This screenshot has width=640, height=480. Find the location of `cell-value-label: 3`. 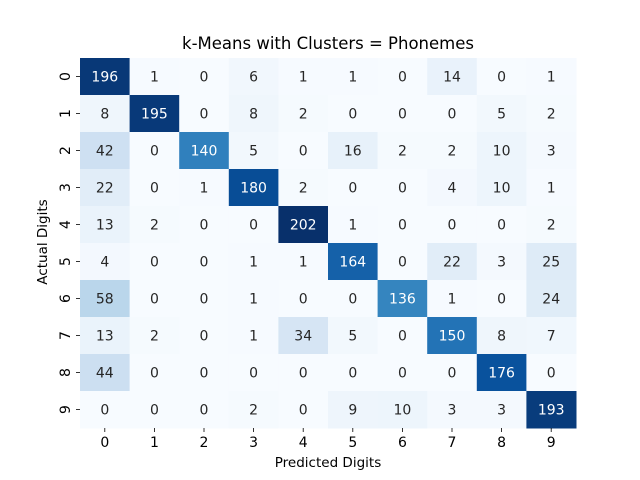

cell-value-label: 3 is located at coordinates (551, 152).